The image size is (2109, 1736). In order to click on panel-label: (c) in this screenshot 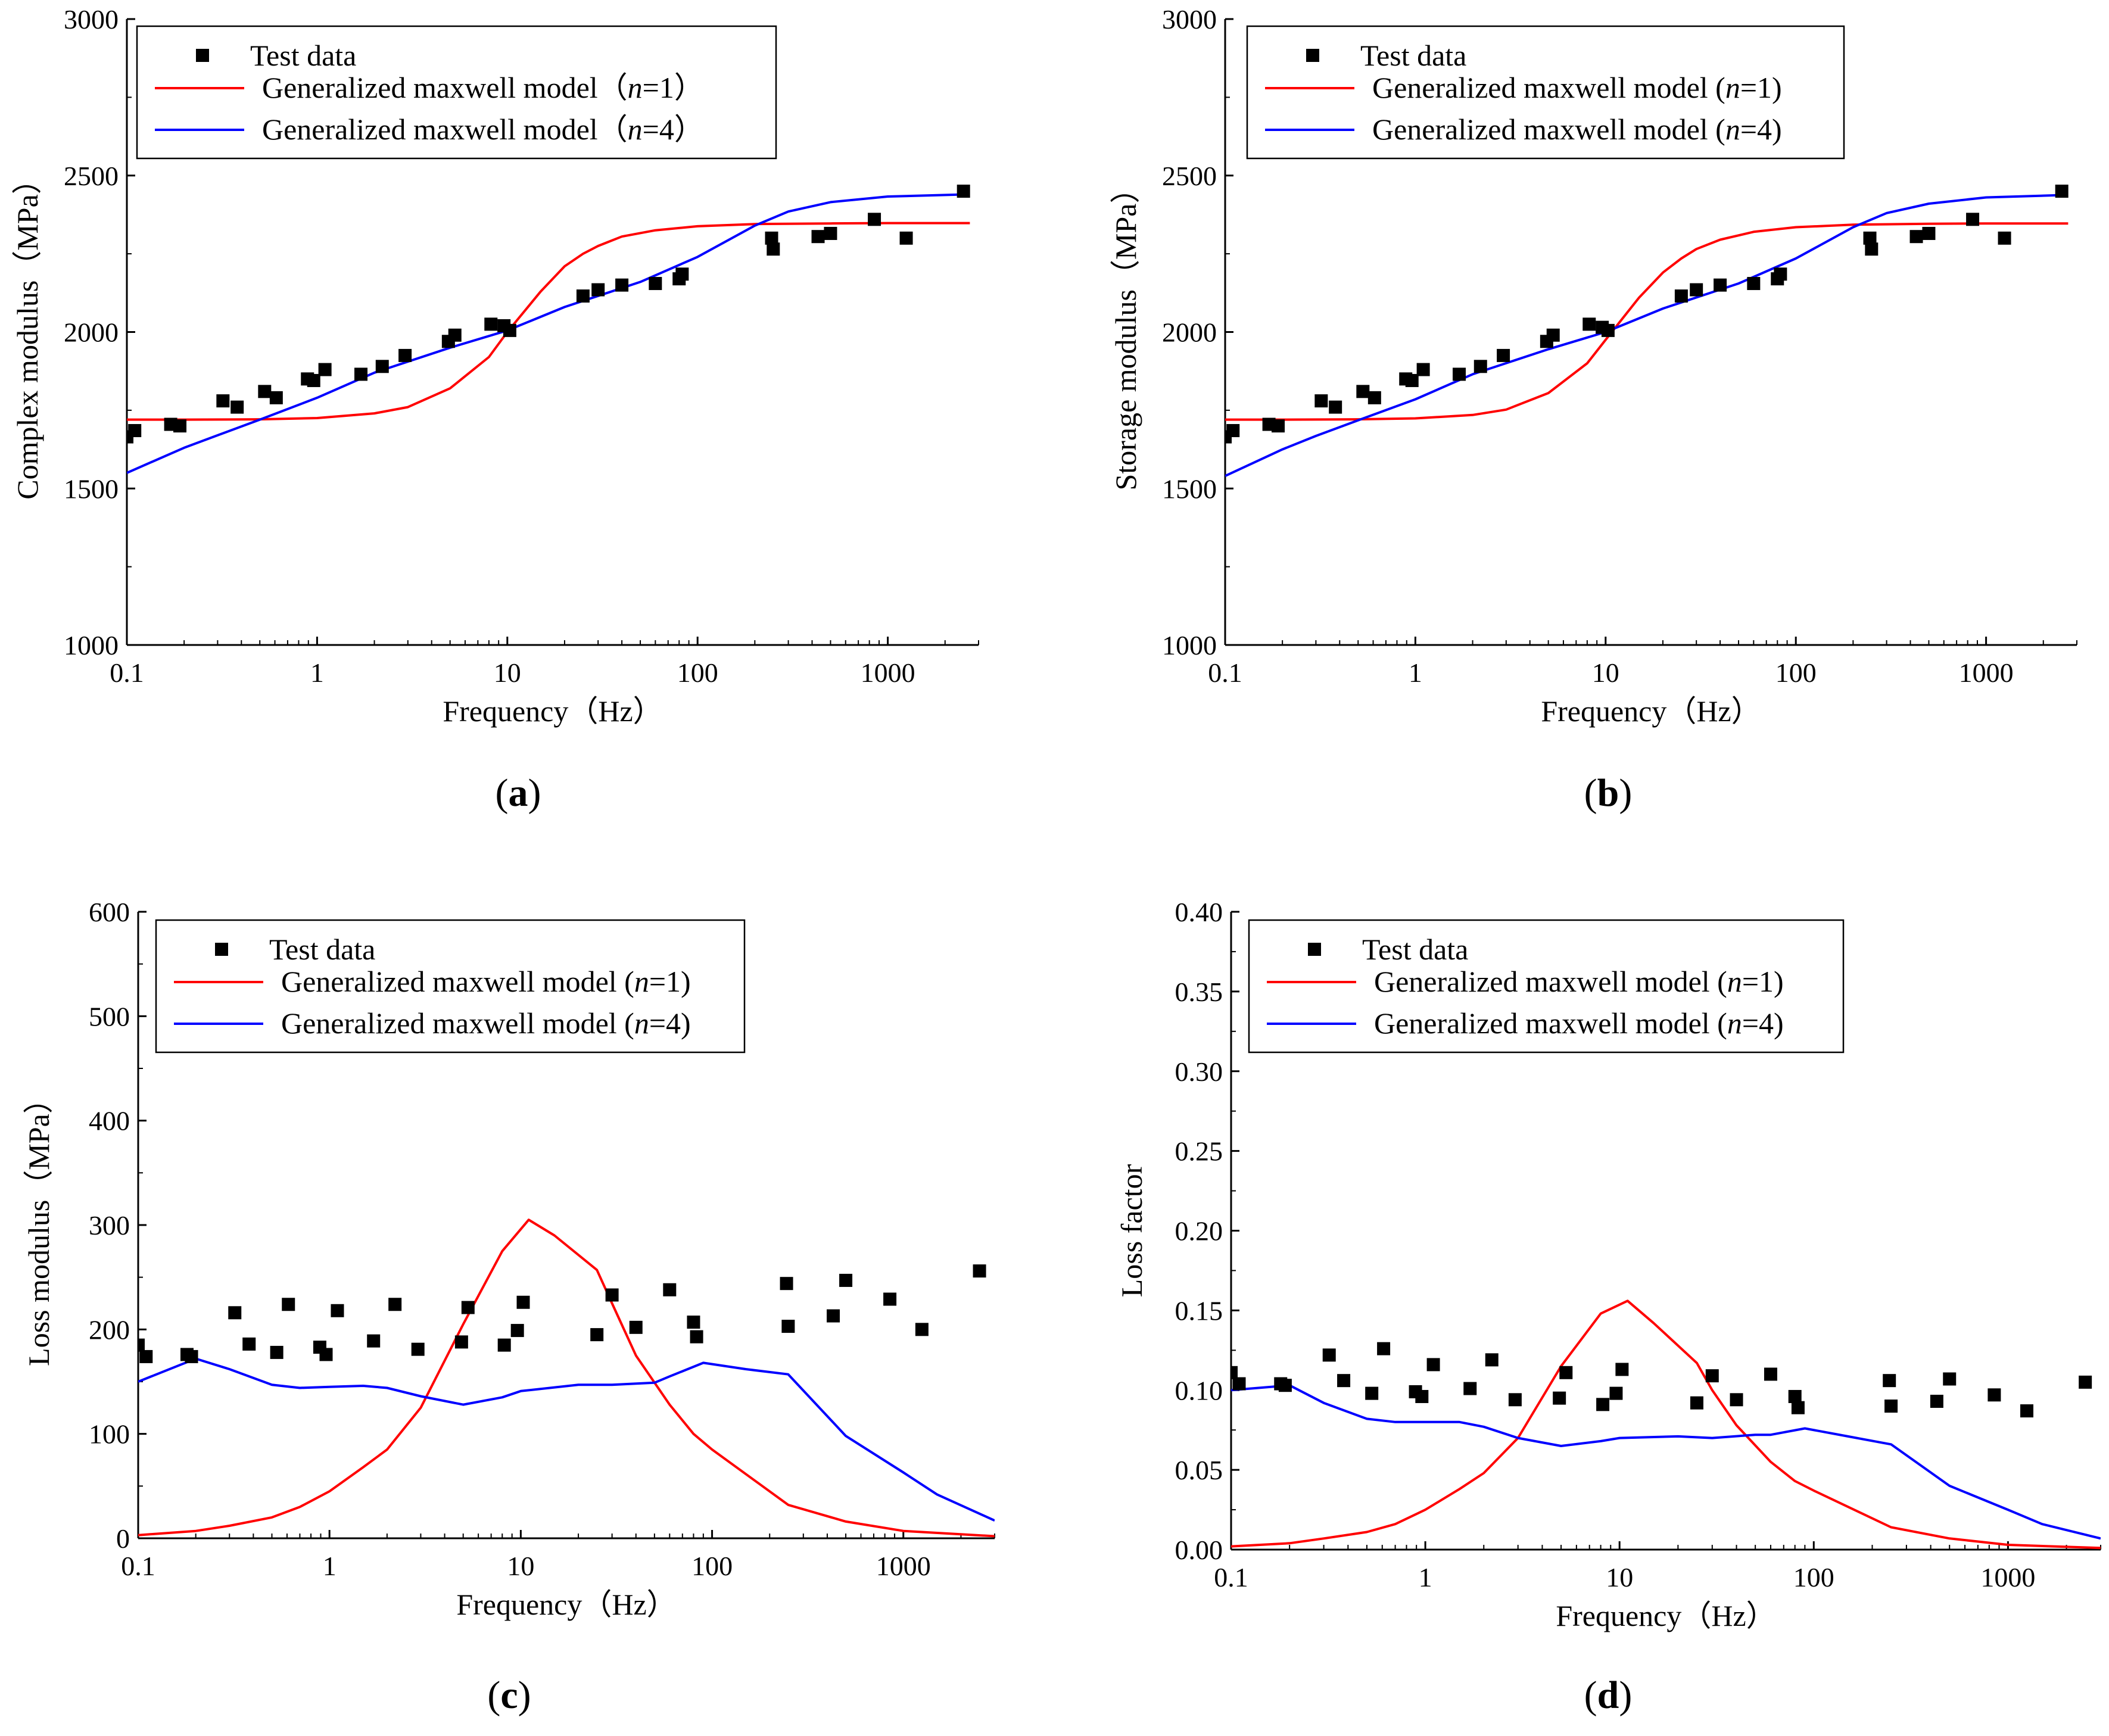, I will do `click(509, 1695)`.